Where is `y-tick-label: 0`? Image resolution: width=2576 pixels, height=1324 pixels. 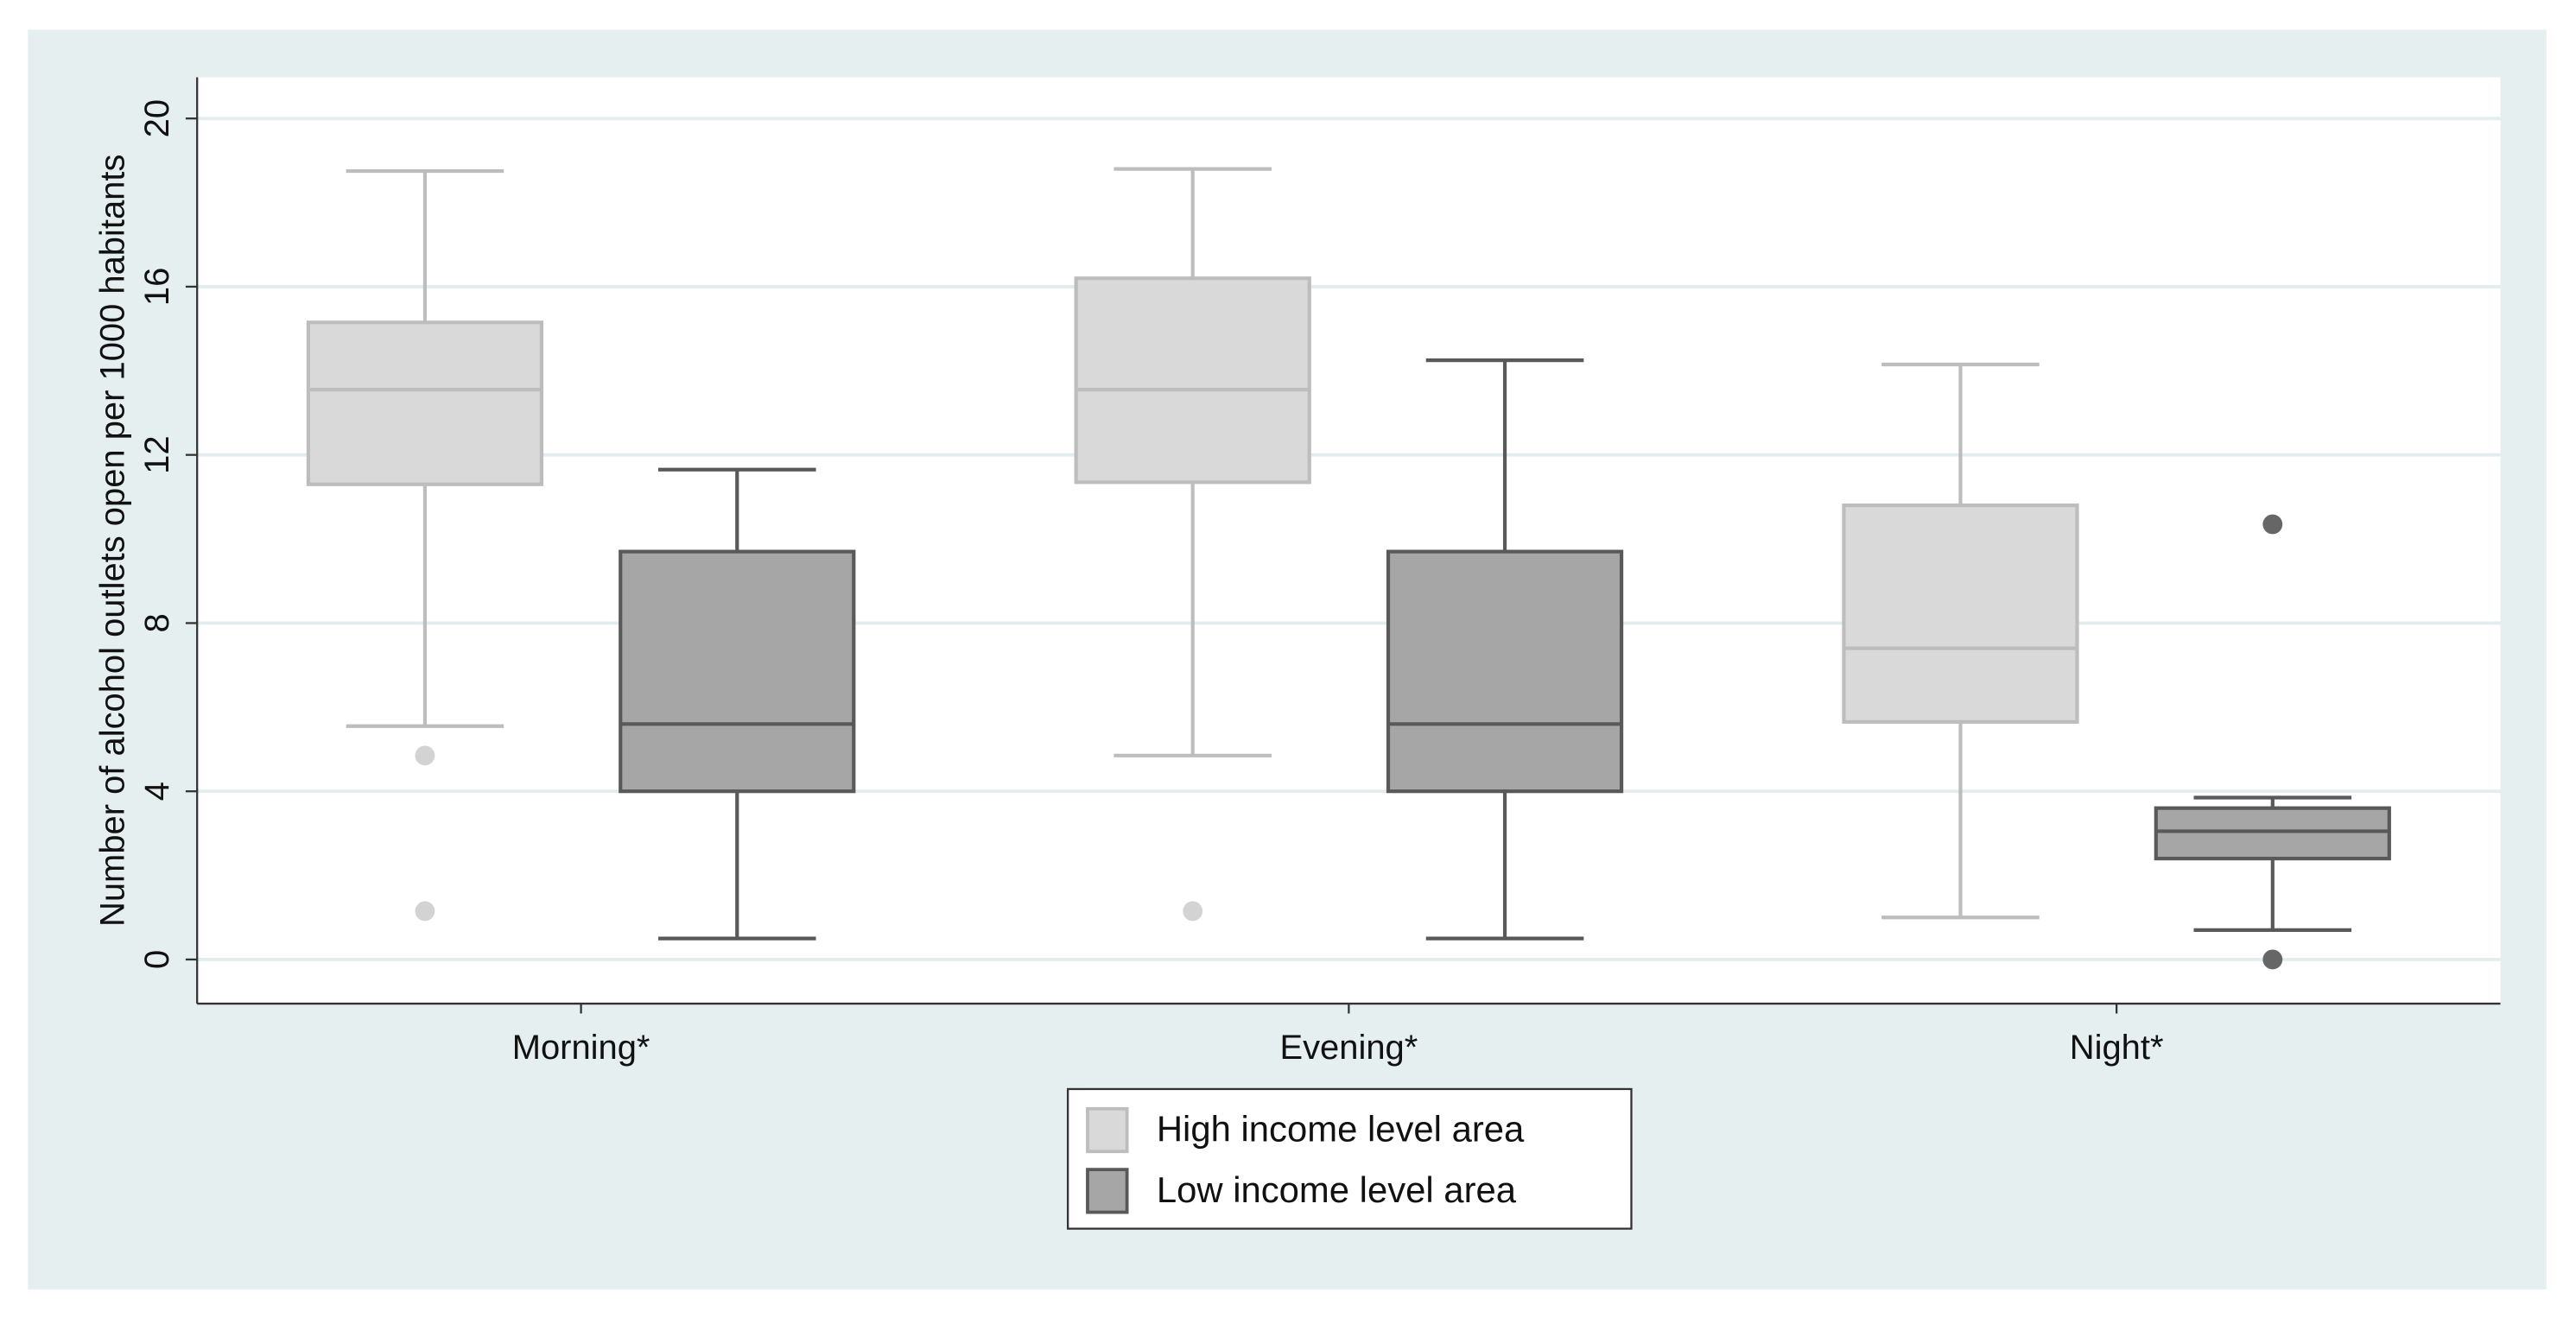 y-tick-label: 0 is located at coordinates (157, 959).